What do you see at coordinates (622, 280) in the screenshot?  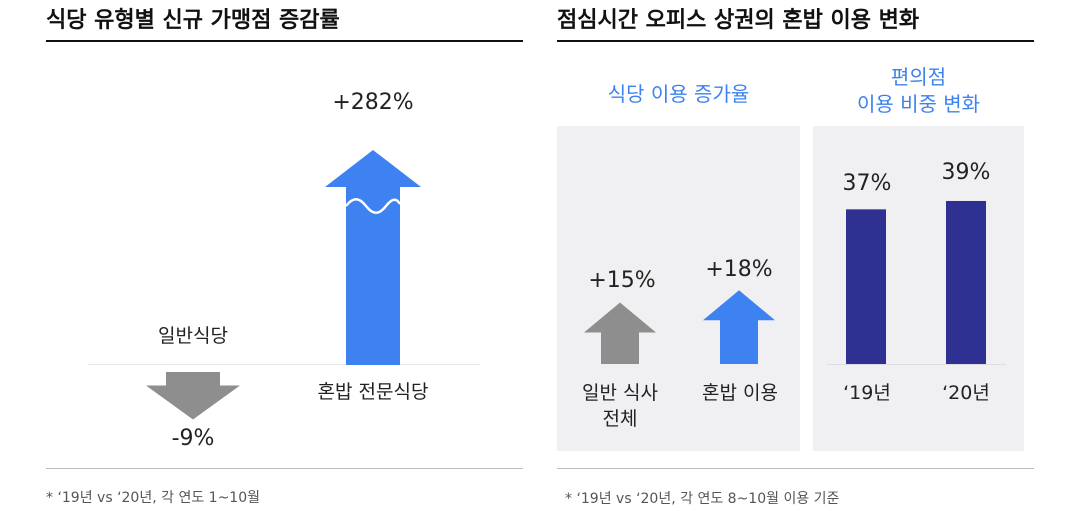 I see `mid-value-label-0: +15%` at bounding box center [622, 280].